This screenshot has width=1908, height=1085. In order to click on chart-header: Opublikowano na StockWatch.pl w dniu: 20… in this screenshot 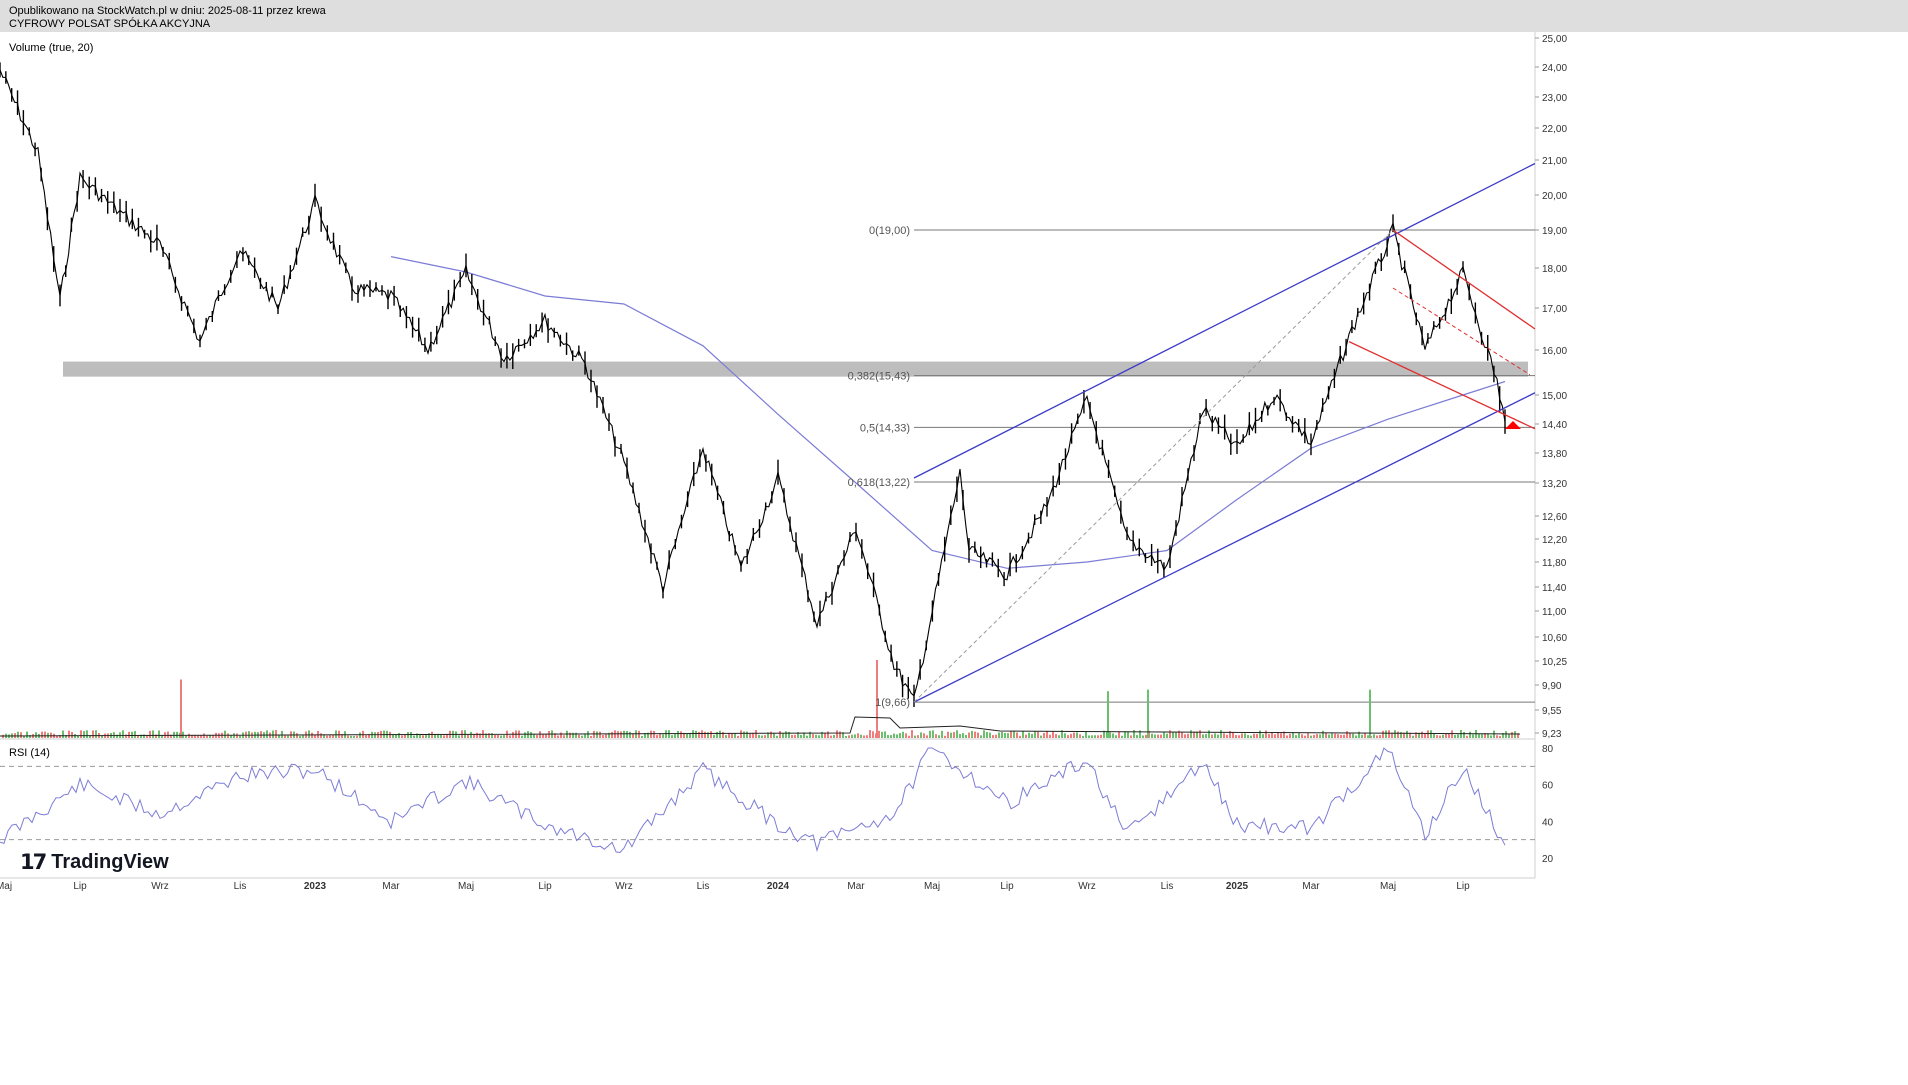, I will do `click(954, 16)`.